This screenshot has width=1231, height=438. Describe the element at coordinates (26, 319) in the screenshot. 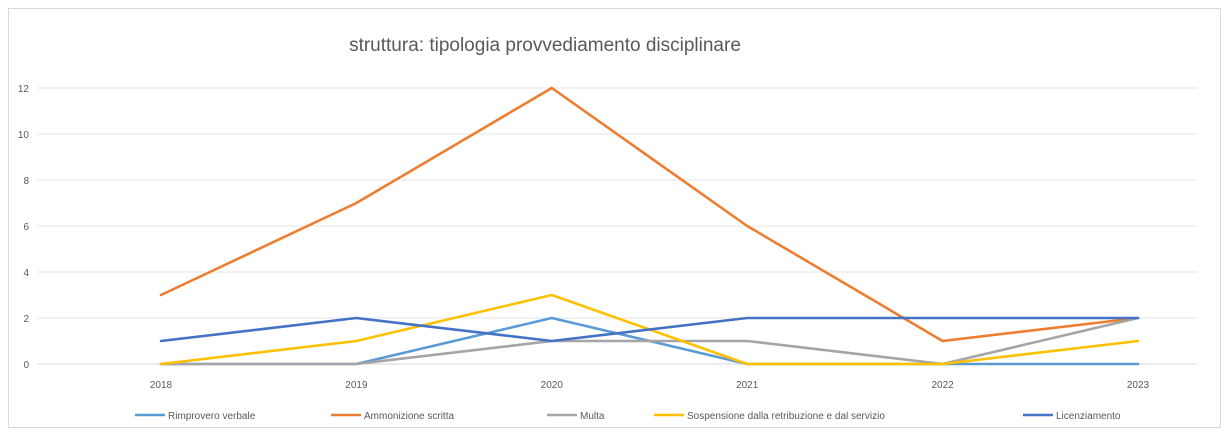

I see `y-tick-label: 2` at that location.